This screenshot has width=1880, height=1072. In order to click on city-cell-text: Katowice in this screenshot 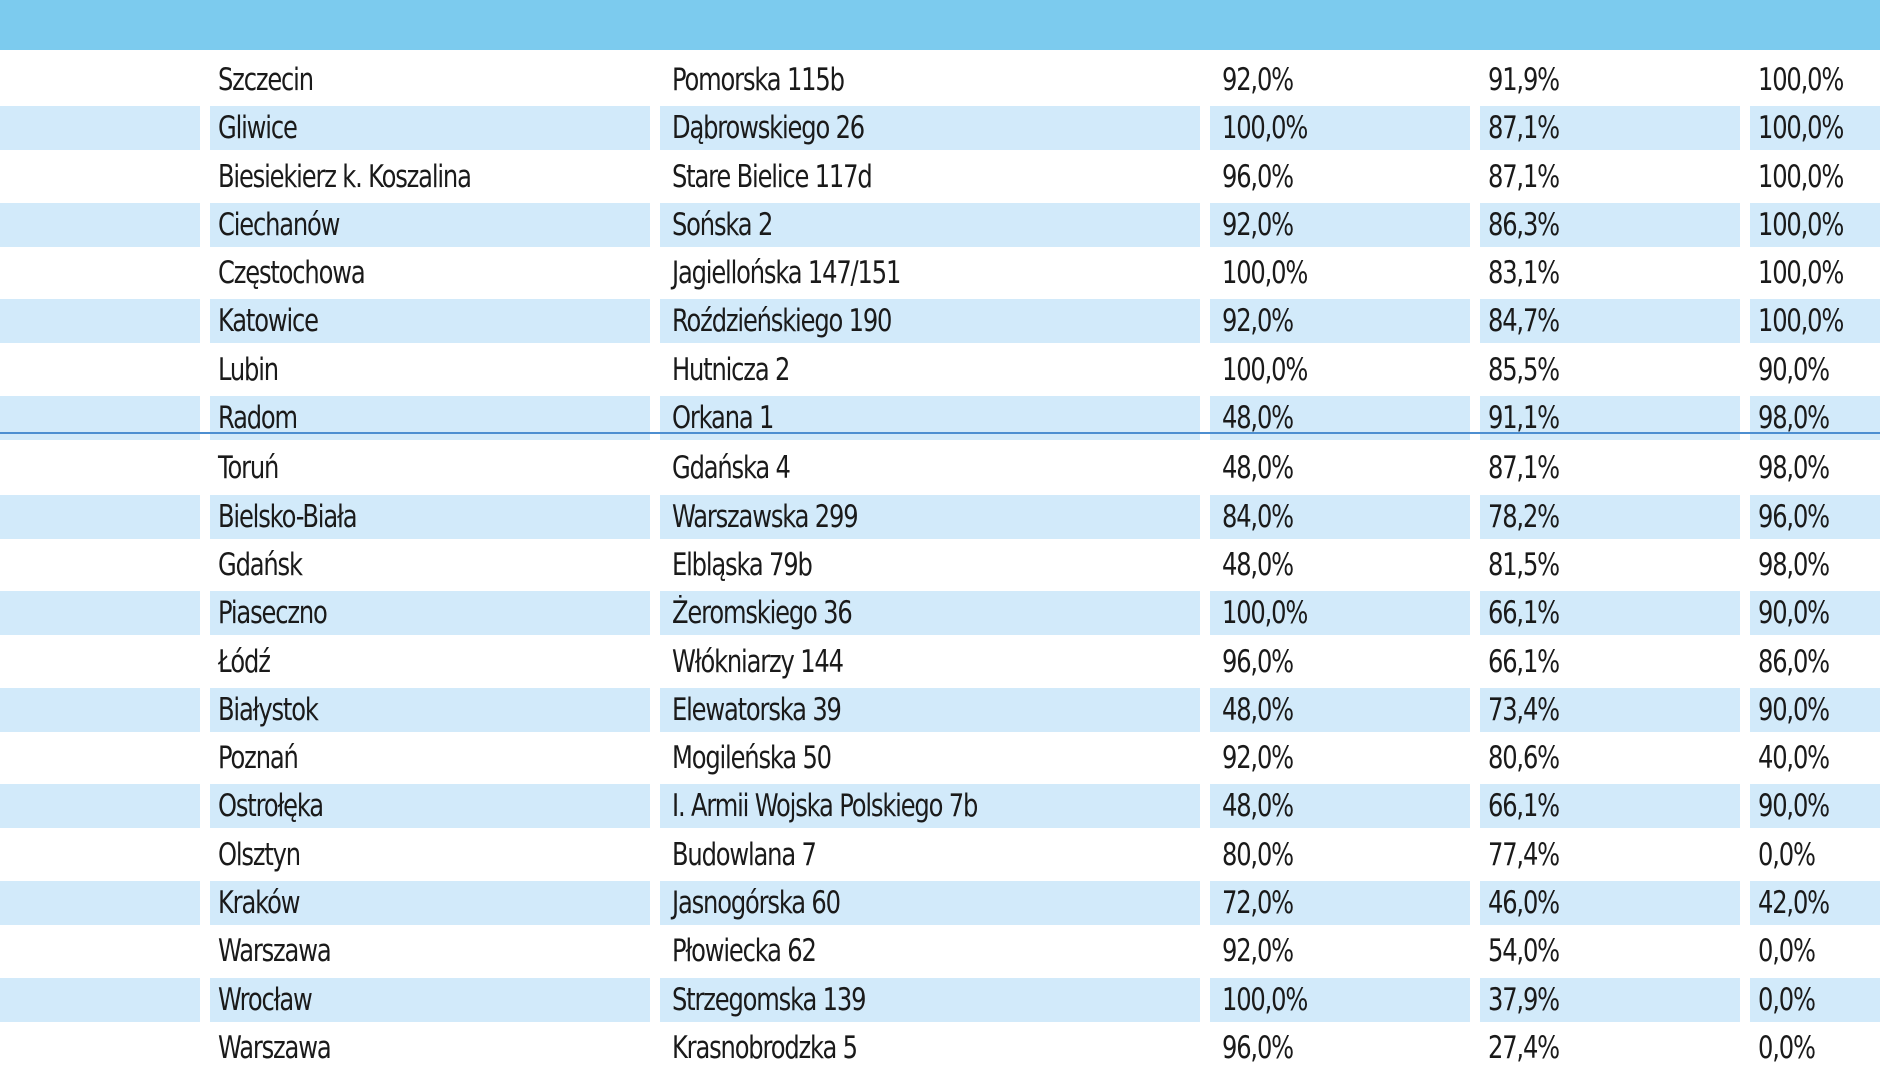, I will do `click(268, 321)`.